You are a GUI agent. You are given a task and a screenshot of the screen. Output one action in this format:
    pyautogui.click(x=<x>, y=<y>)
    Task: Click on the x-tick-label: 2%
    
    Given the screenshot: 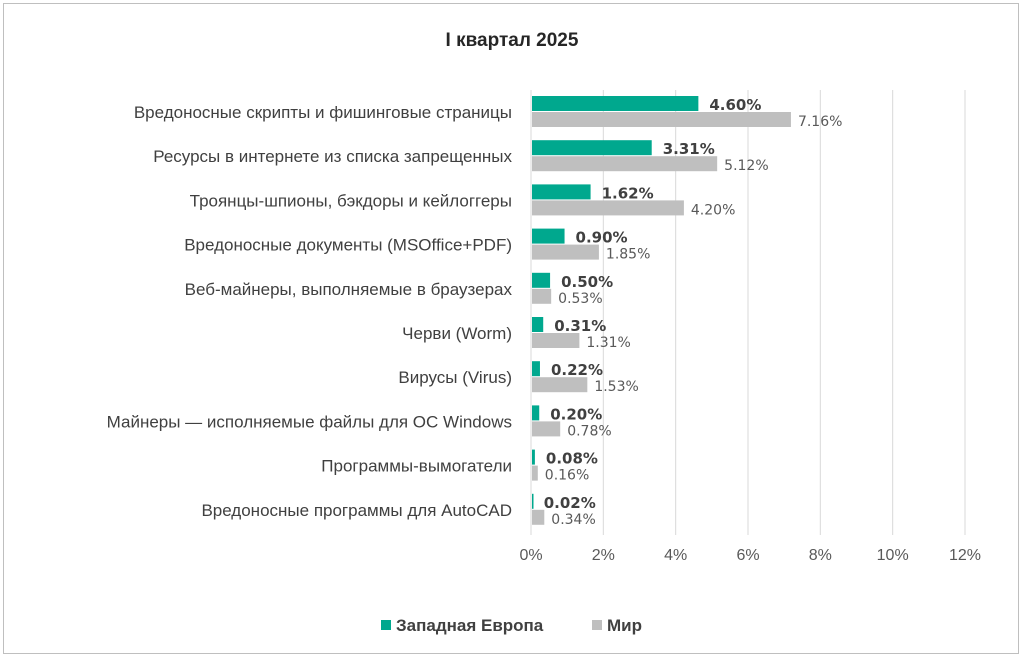 What is the action you would take?
    pyautogui.click(x=603, y=555)
    